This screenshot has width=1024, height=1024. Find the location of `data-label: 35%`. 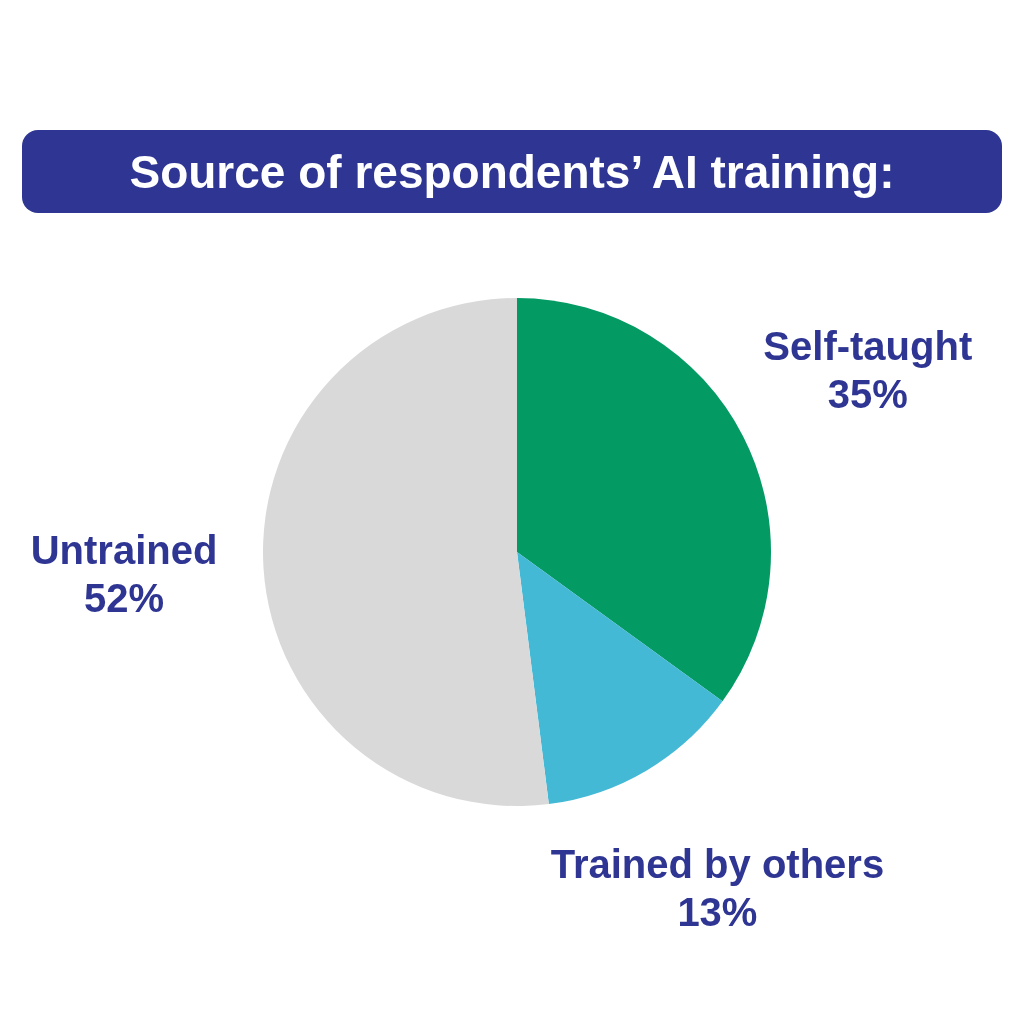

data-label: 35% is located at coordinates (867, 394).